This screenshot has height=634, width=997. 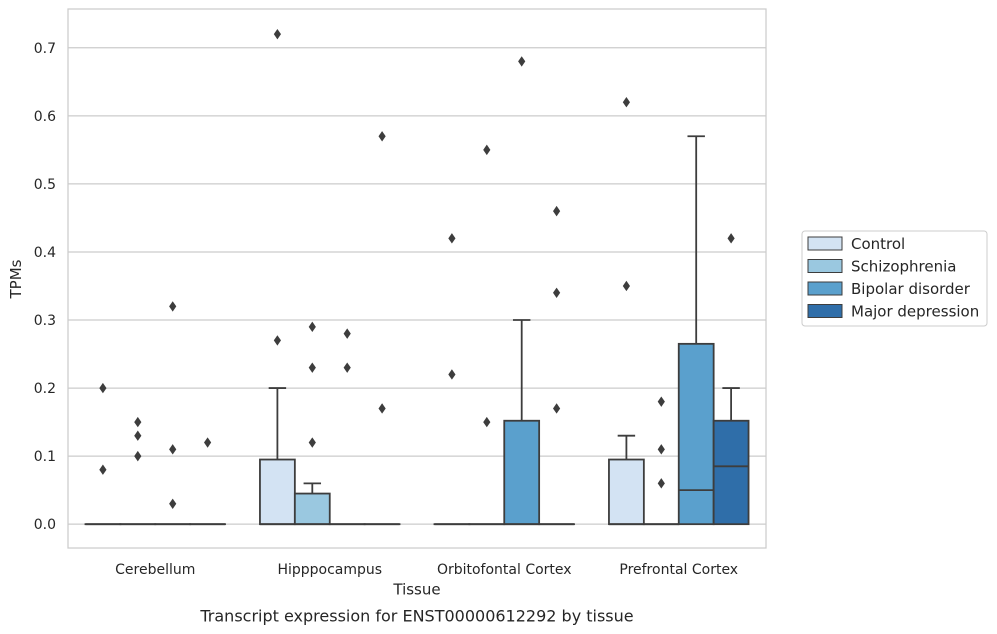 I want to click on y-tick-label: 0.4, so click(x=45, y=253).